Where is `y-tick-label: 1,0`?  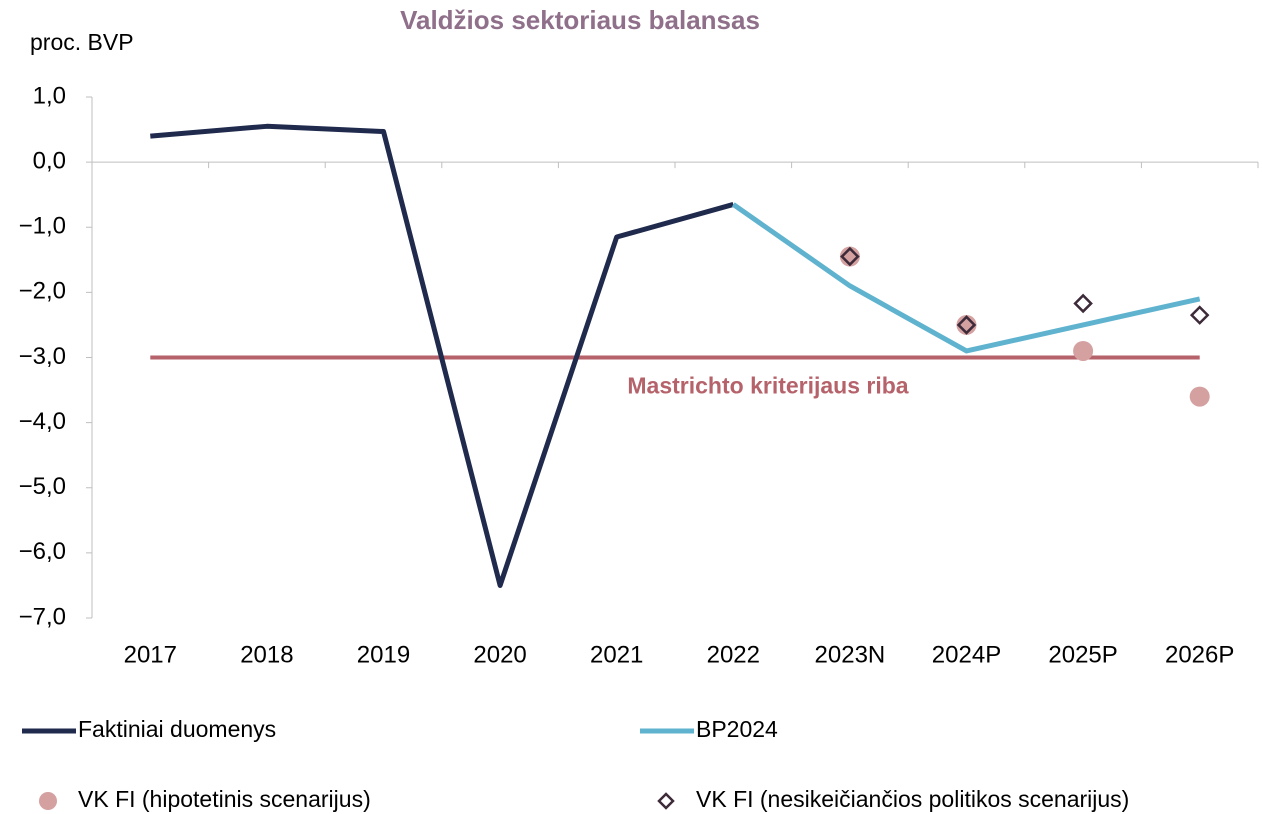
y-tick-label: 1,0 is located at coordinates (49, 95).